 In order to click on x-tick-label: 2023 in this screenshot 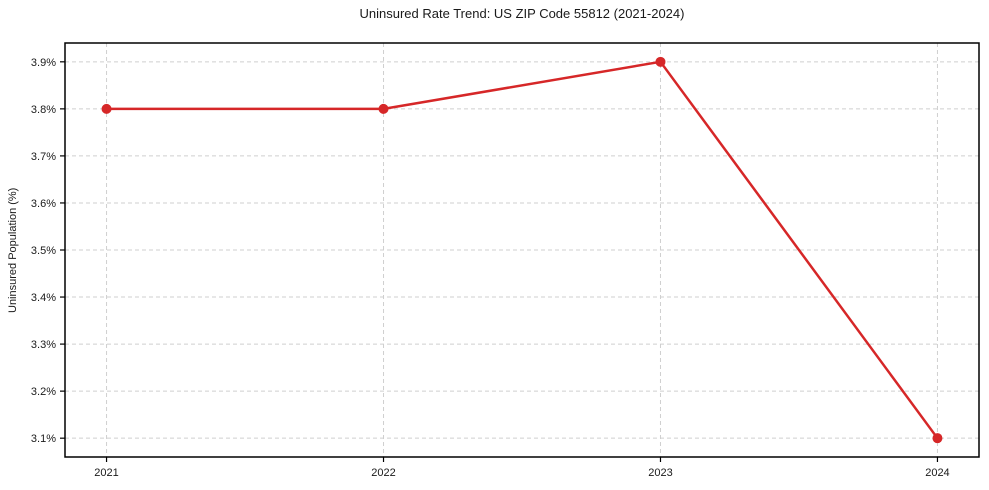, I will do `click(660, 473)`.